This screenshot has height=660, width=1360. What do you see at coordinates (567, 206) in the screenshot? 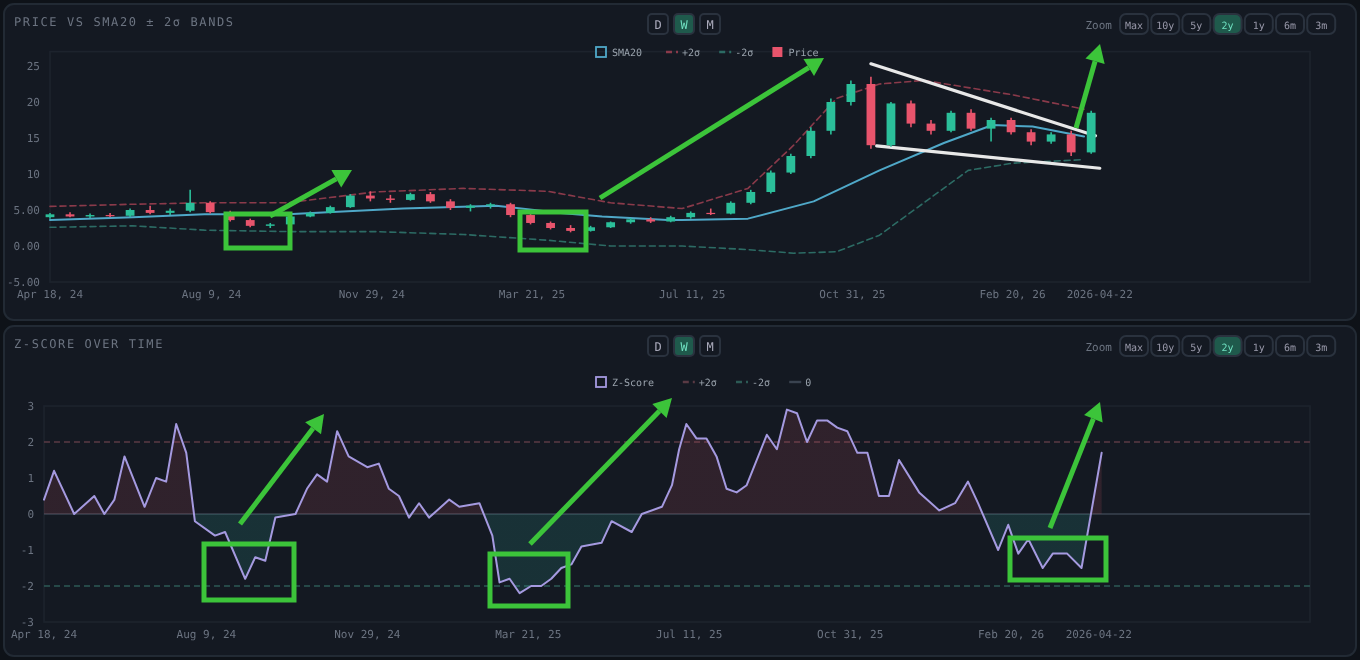
I see `line-series` at bounding box center [567, 206].